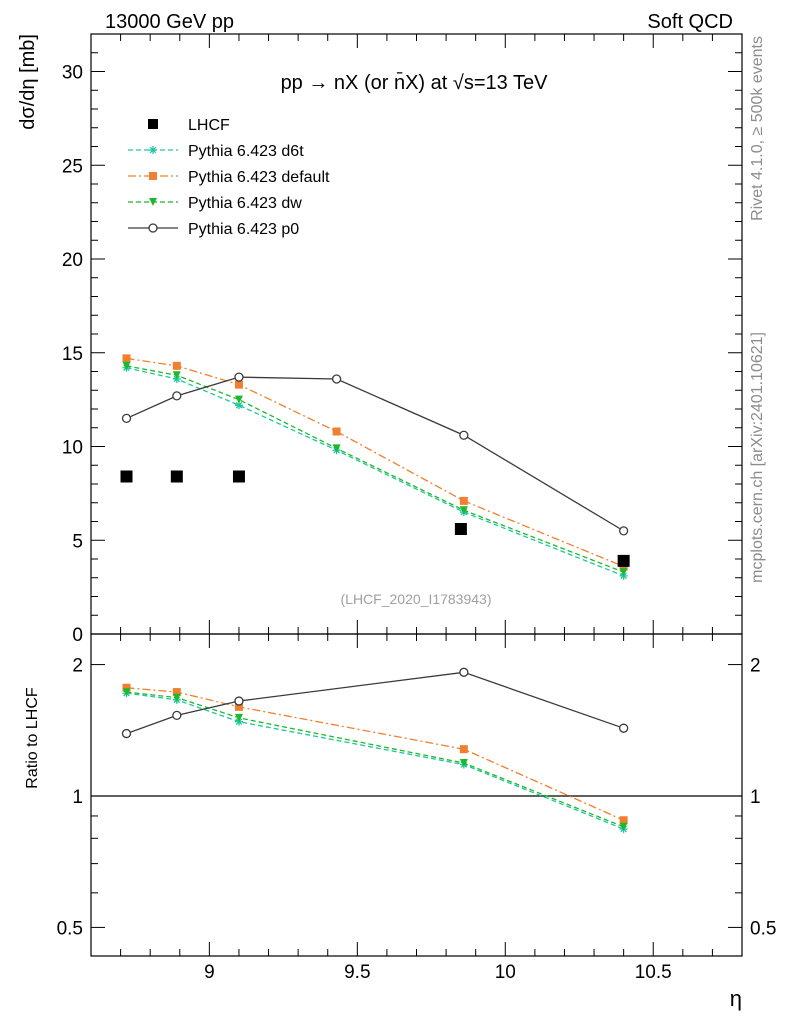 The width and height of the screenshot is (786, 1024). I want to click on ratio-y-tick-label-right: 2, so click(755, 666).